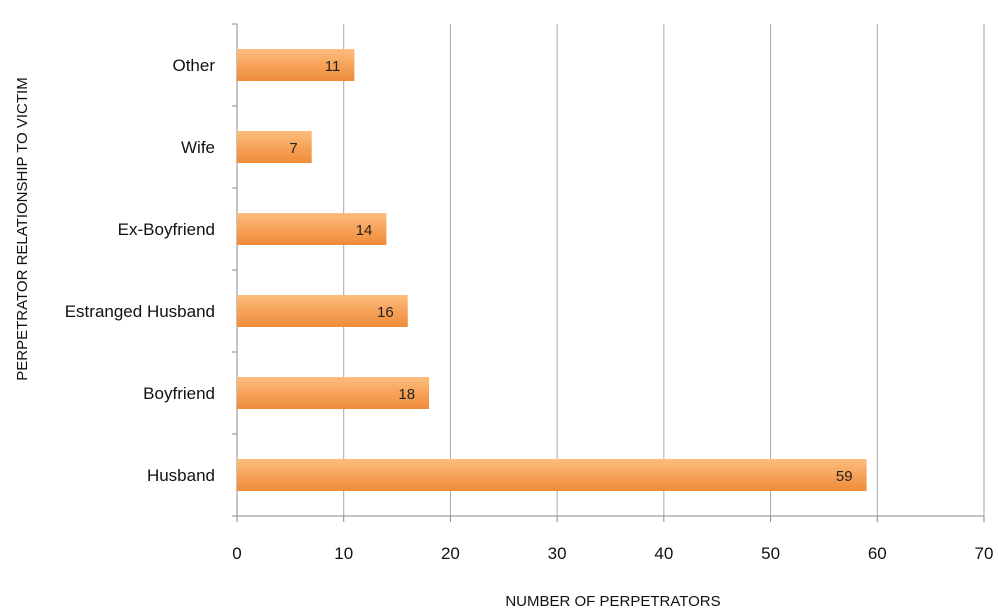 The height and width of the screenshot is (613, 998). Describe the element at coordinates (984, 553) in the screenshot. I see `x-tick-label: 70` at that location.